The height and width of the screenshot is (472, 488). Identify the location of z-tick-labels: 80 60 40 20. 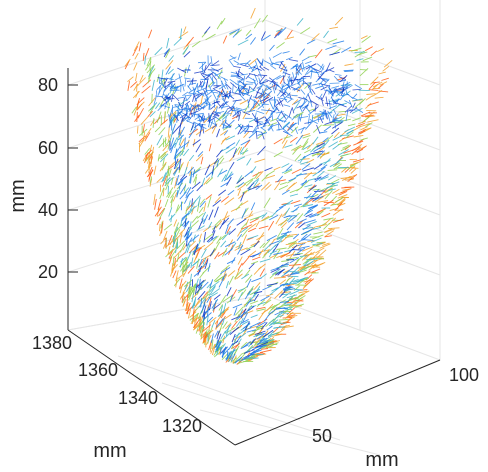
(48, 178).